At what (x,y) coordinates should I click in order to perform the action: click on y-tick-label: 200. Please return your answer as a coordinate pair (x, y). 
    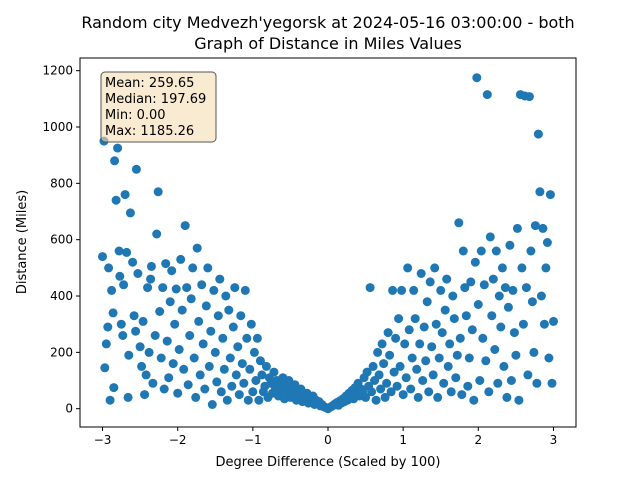
    Looking at the image, I should click on (61, 352).